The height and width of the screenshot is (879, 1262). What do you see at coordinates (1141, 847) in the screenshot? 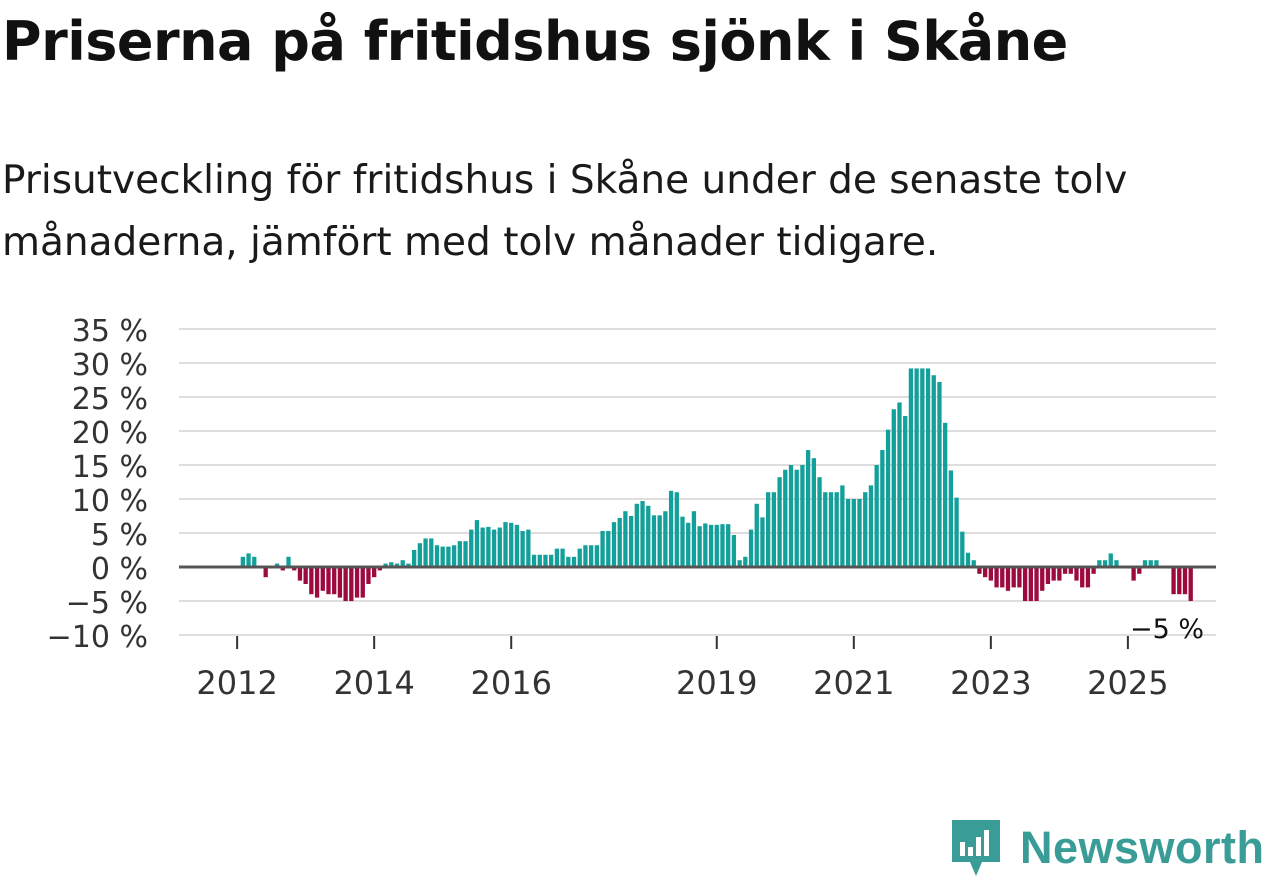
I see `newsworthy-logo-text: Newsworthy` at bounding box center [1141, 847].